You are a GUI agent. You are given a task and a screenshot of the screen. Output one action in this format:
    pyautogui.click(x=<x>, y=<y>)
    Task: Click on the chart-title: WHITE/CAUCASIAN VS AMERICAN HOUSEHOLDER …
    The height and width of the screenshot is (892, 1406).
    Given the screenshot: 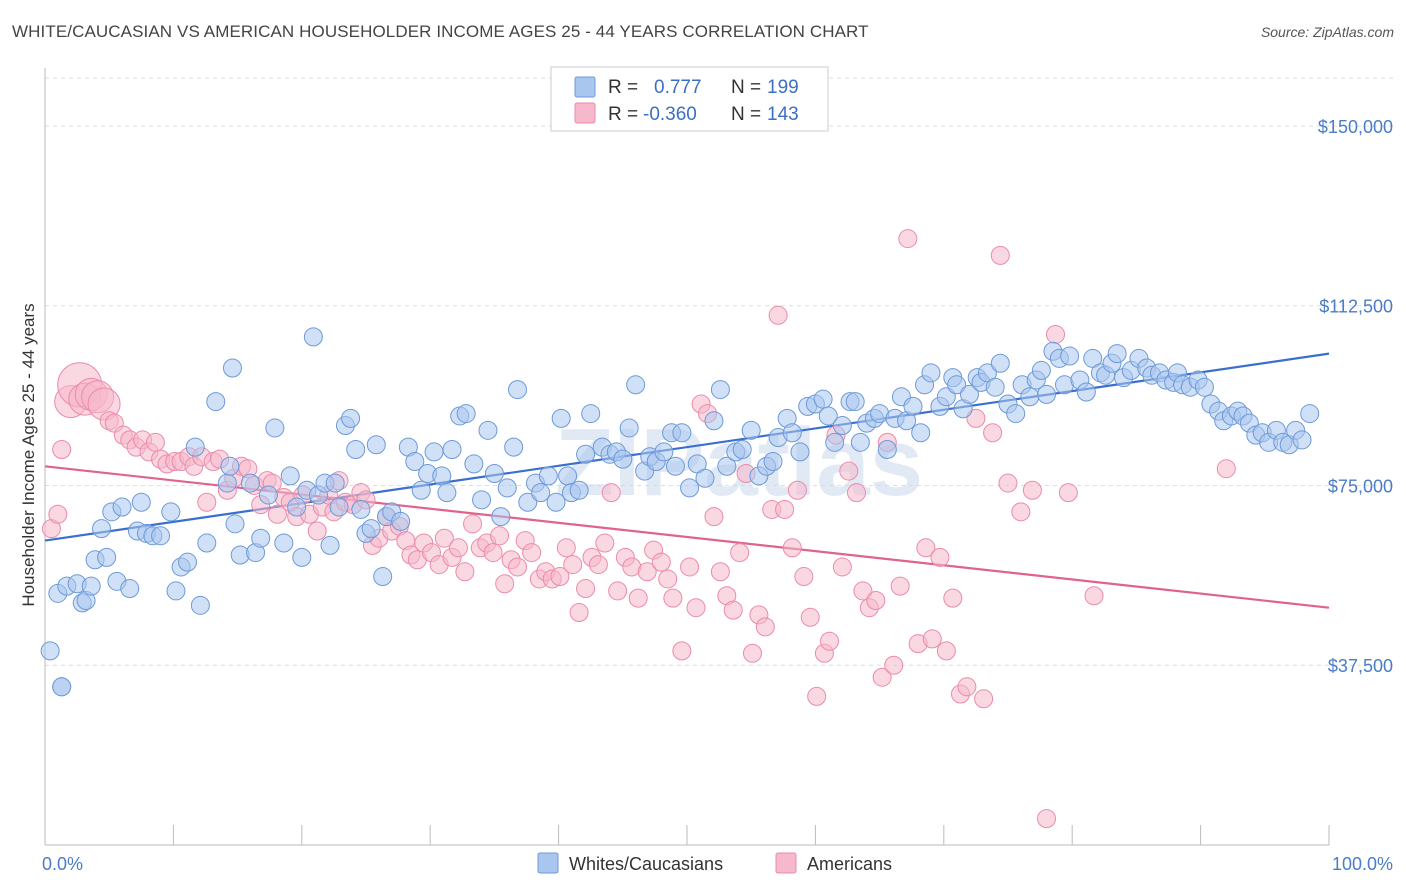 What is the action you would take?
    pyautogui.click(x=440, y=31)
    